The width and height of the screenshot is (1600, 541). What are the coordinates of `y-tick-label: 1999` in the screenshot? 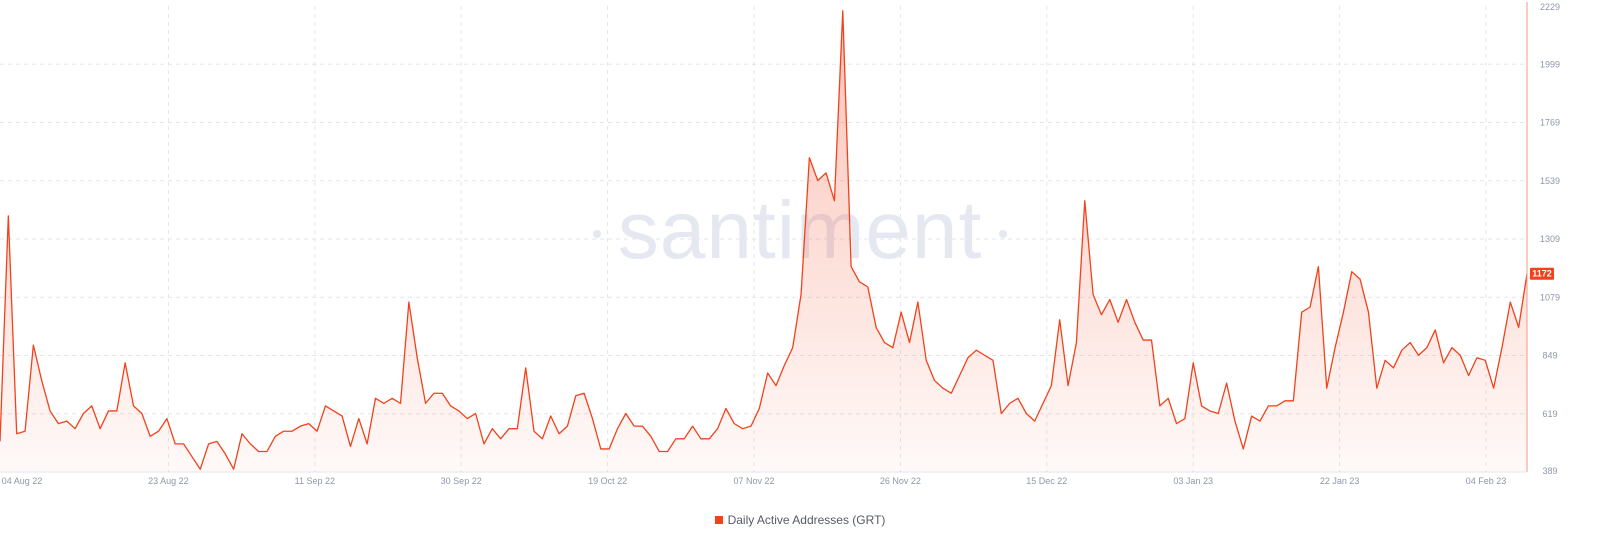 It's located at (1550, 64).